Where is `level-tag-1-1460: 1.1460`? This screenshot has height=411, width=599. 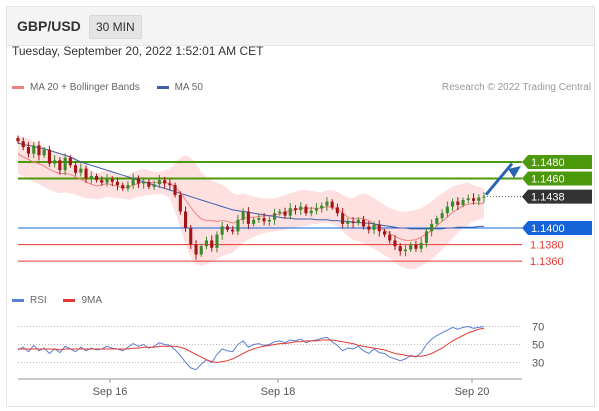 level-tag-1-1460: 1.1460 is located at coordinates (557, 178).